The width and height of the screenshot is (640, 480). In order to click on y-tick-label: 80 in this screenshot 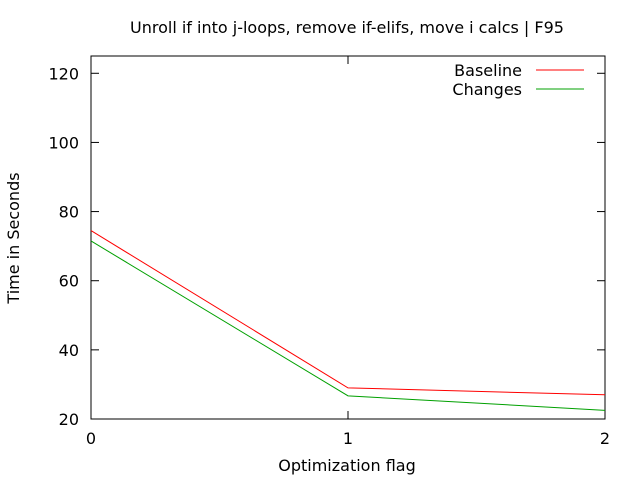, I will do `click(69, 212)`.